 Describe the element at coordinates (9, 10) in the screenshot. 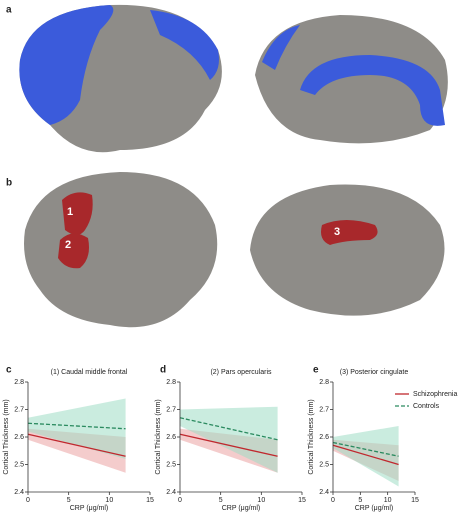

I see `panel-label: a` at that location.